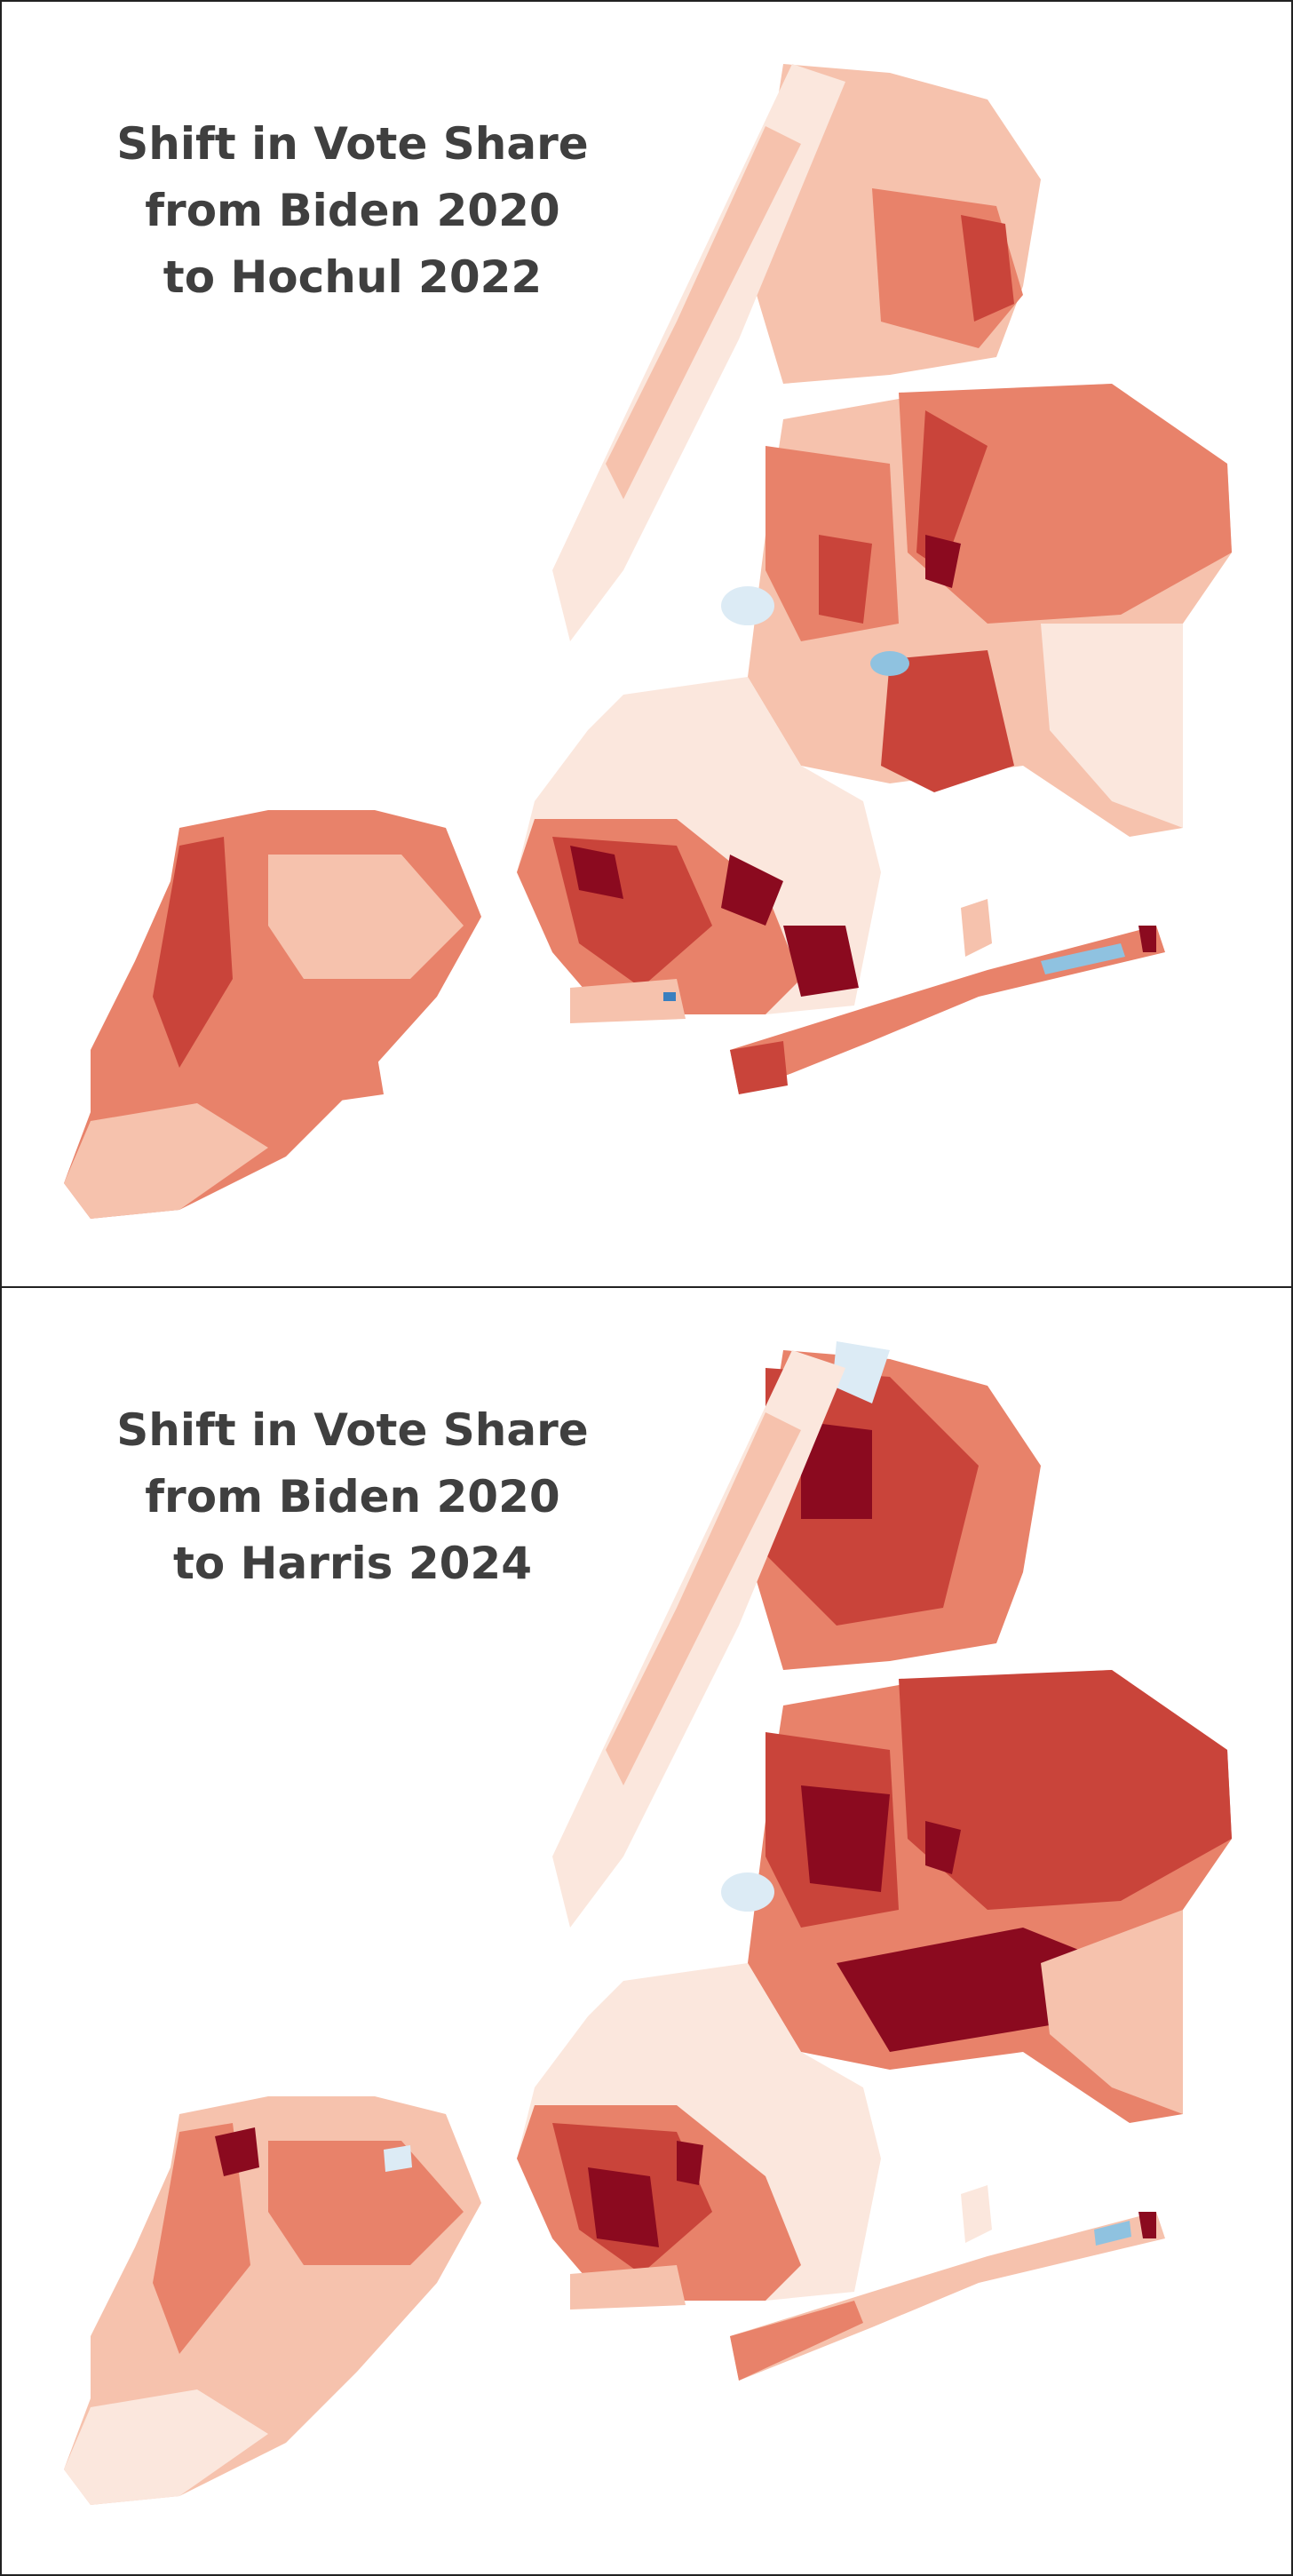 The image size is (1293, 2576). What do you see at coordinates (353, 277) in the screenshot?
I see `title-line-3: to Hochul 2022` at bounding box center [353, 277].